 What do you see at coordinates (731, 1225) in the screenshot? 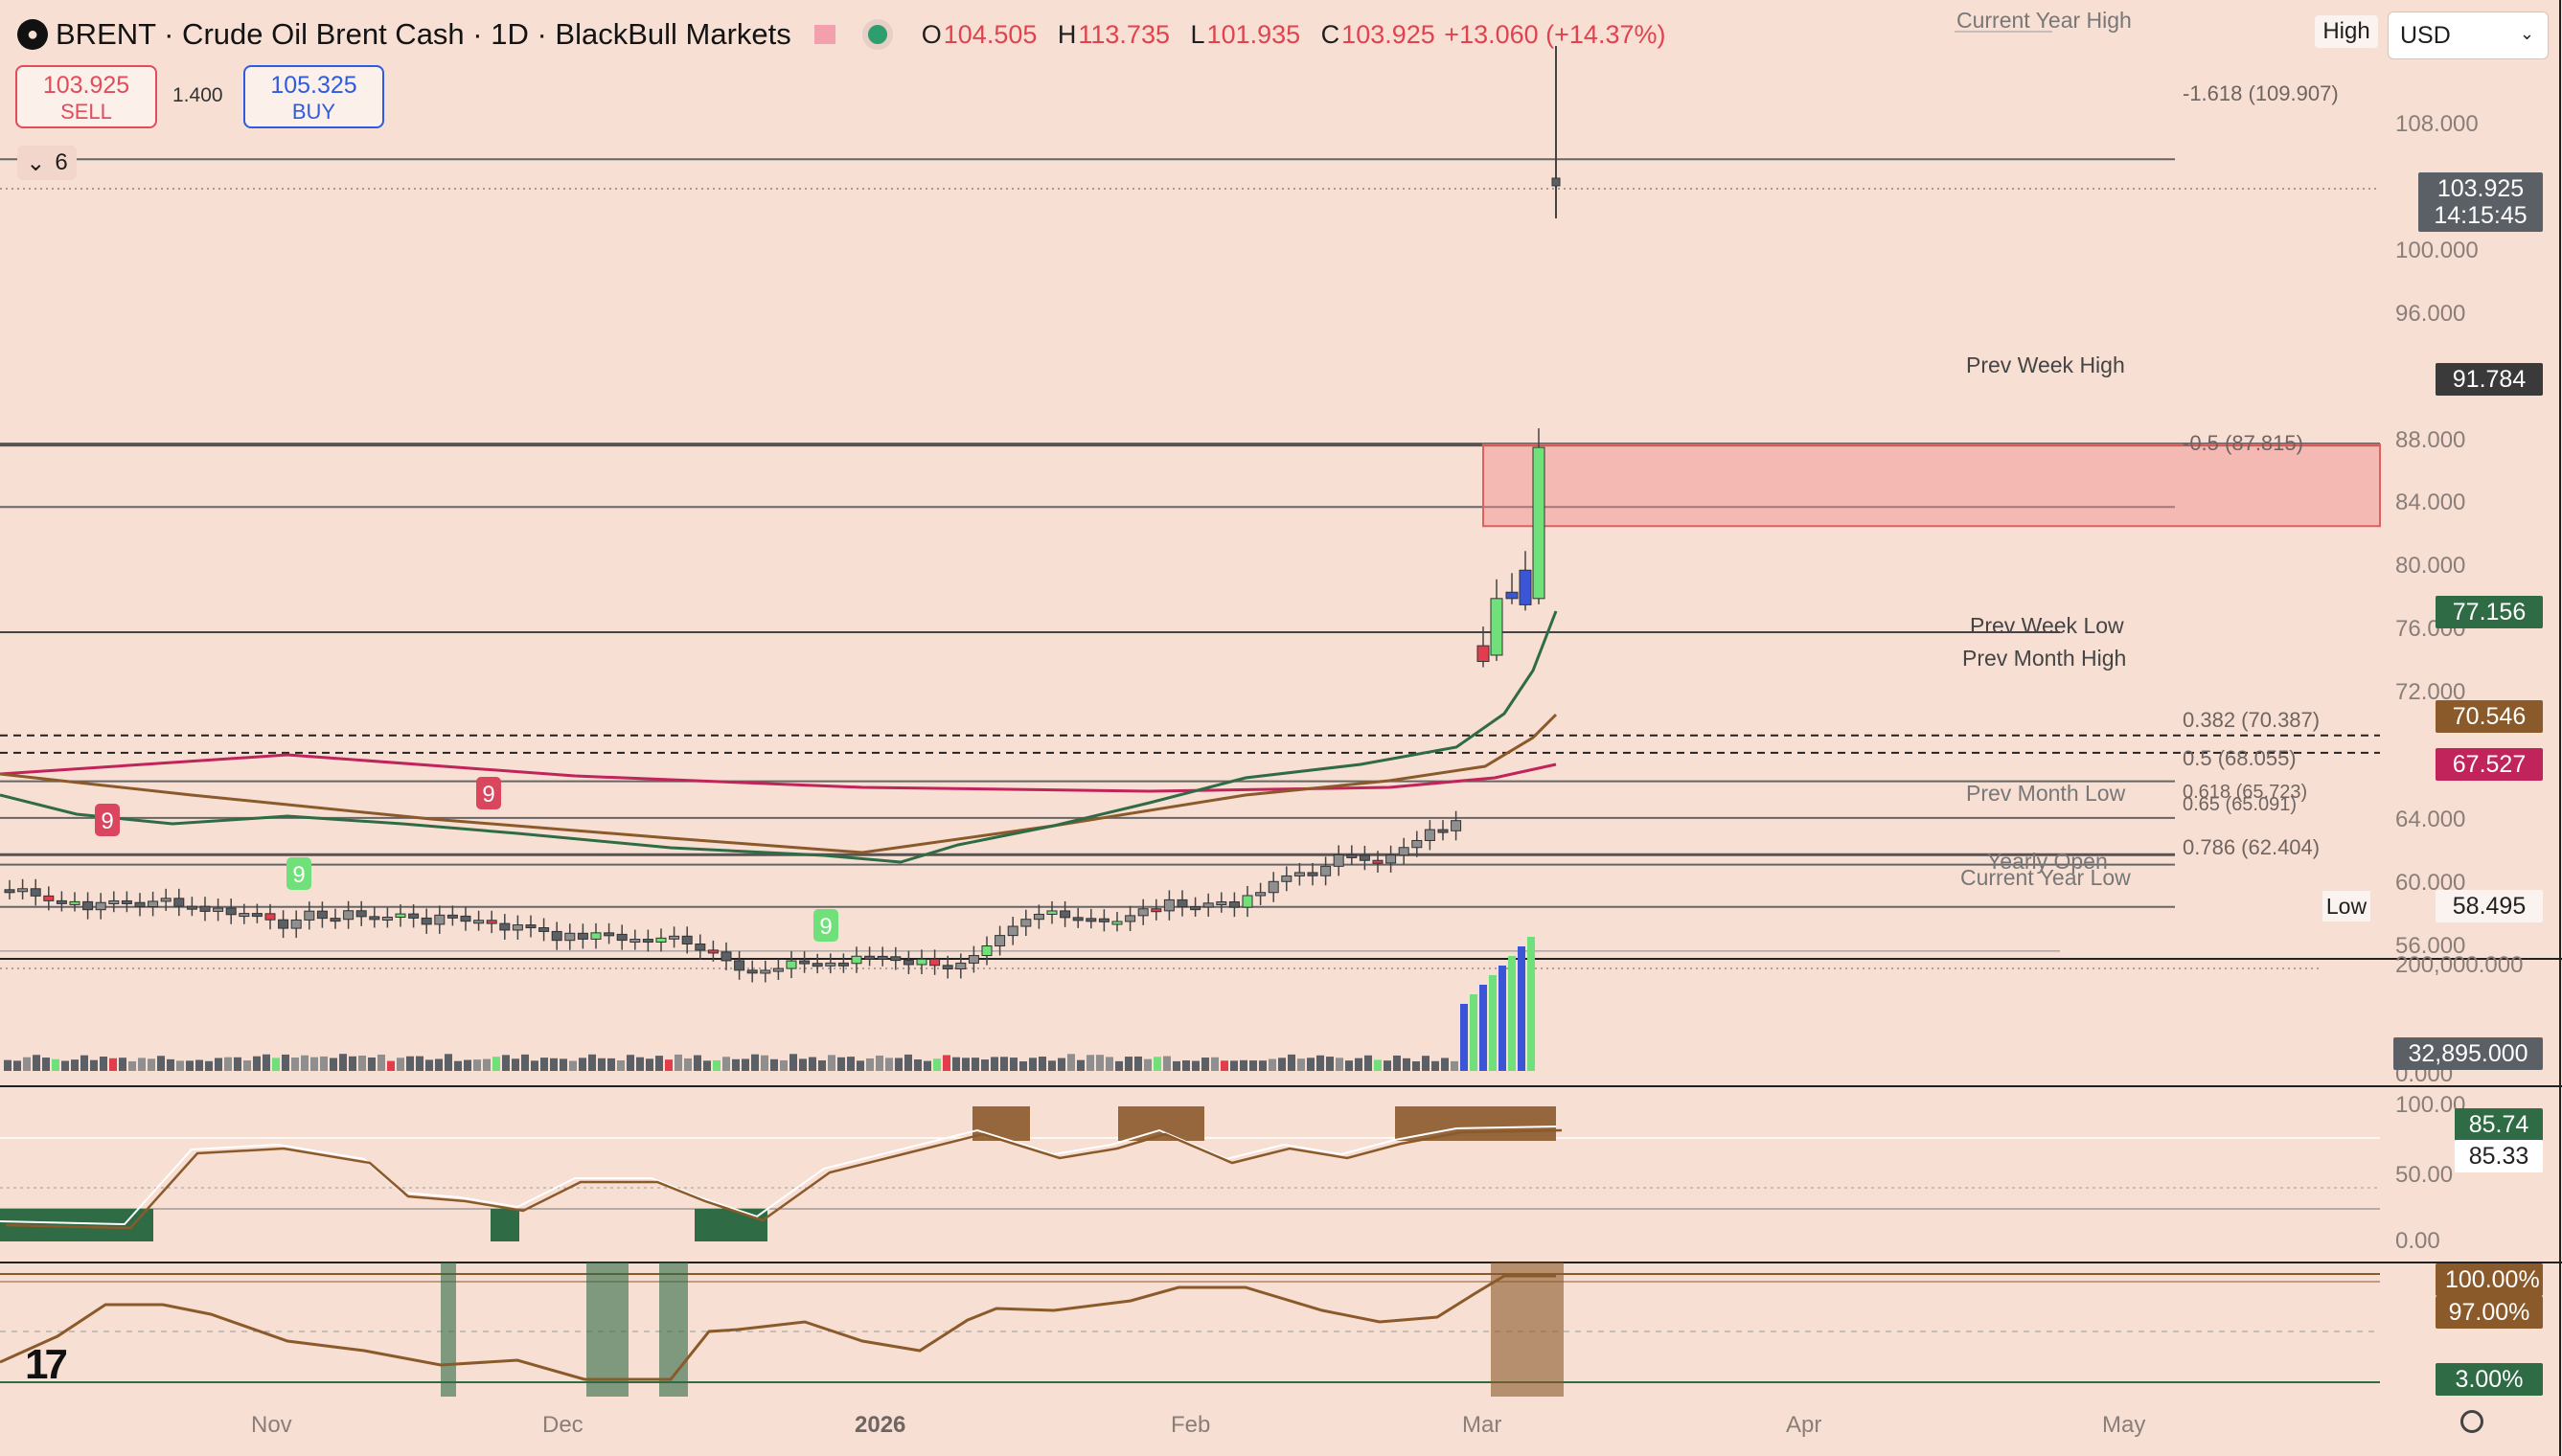
I see `stoch-oversold-zone` at bounding box center [731, 1225].